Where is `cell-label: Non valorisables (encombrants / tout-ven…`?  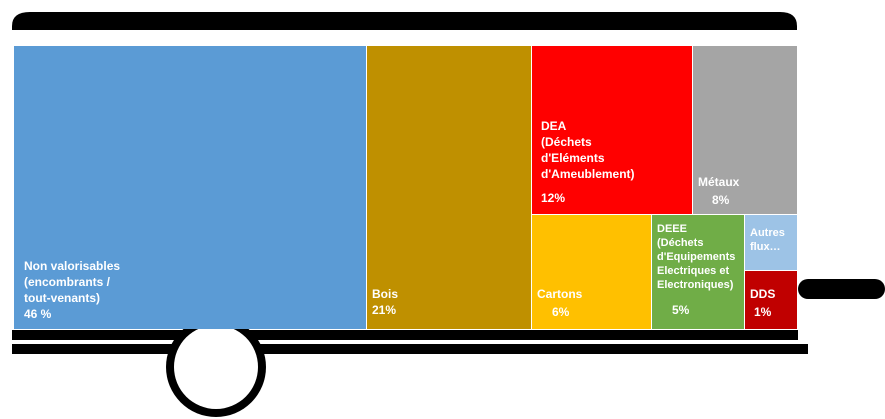 cell-label: Non valorisables (encombrants / tout-ven… is located at coordinates (72, 282).